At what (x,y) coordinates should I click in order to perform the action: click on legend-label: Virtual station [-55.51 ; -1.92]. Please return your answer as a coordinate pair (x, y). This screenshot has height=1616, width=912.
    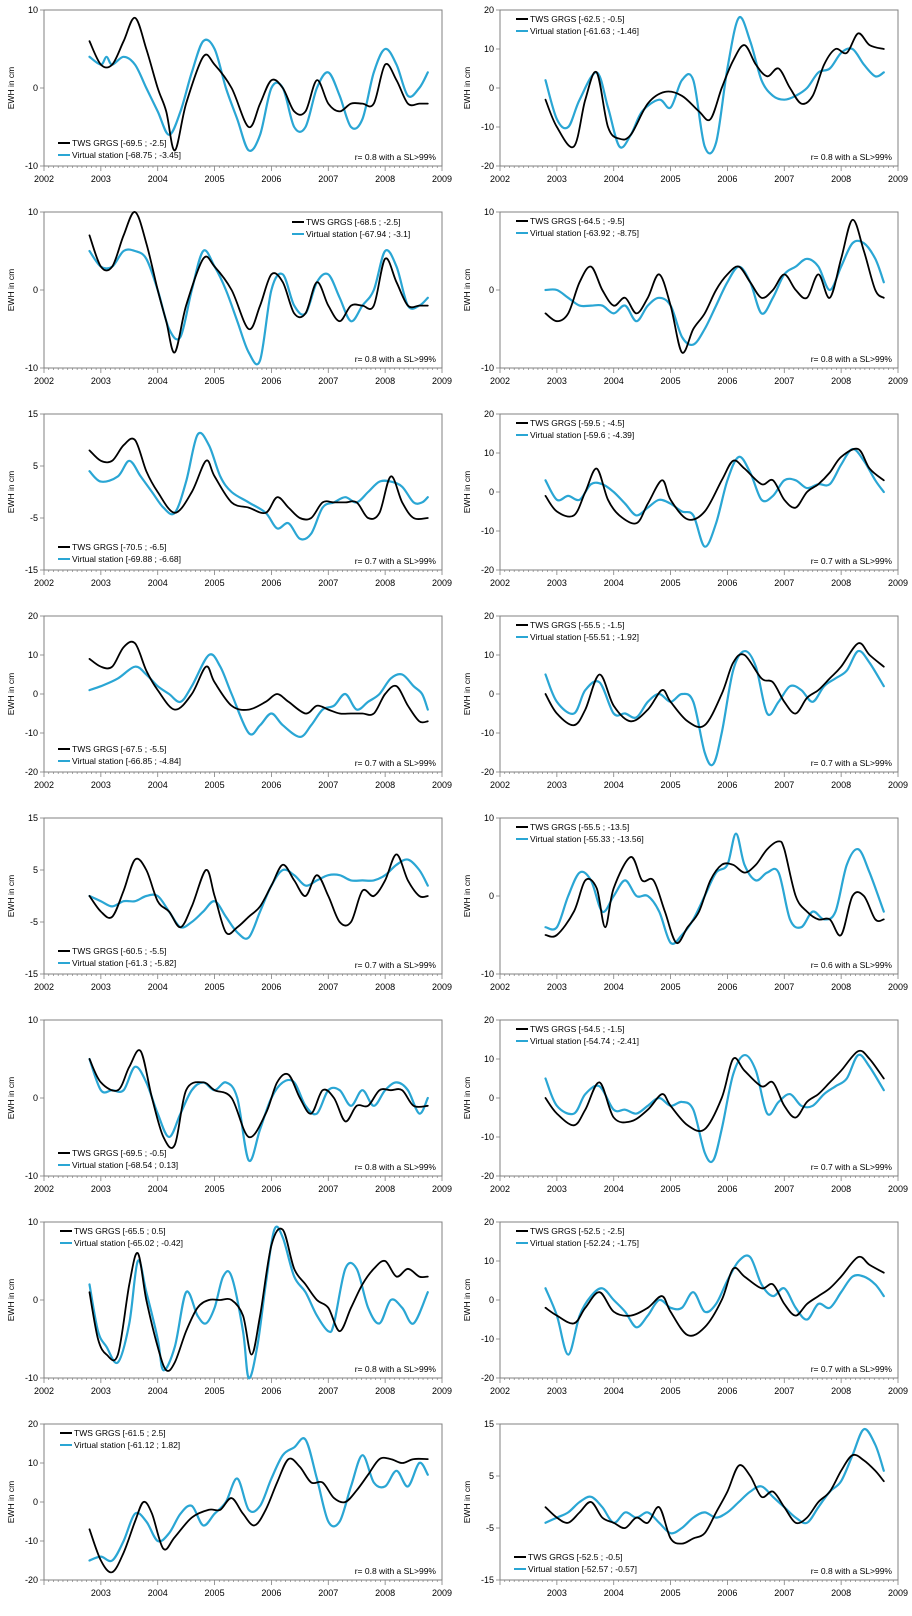
    Looking at the image, I should click on (584, 637).